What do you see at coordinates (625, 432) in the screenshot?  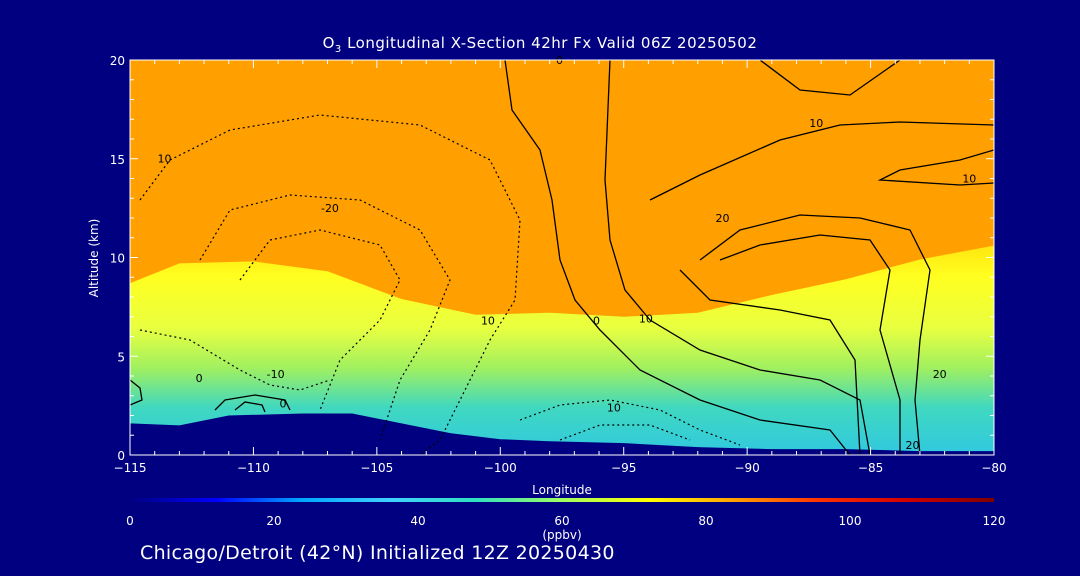 I see `contour-dotted-east-low2` at bounding box center [625, 432].